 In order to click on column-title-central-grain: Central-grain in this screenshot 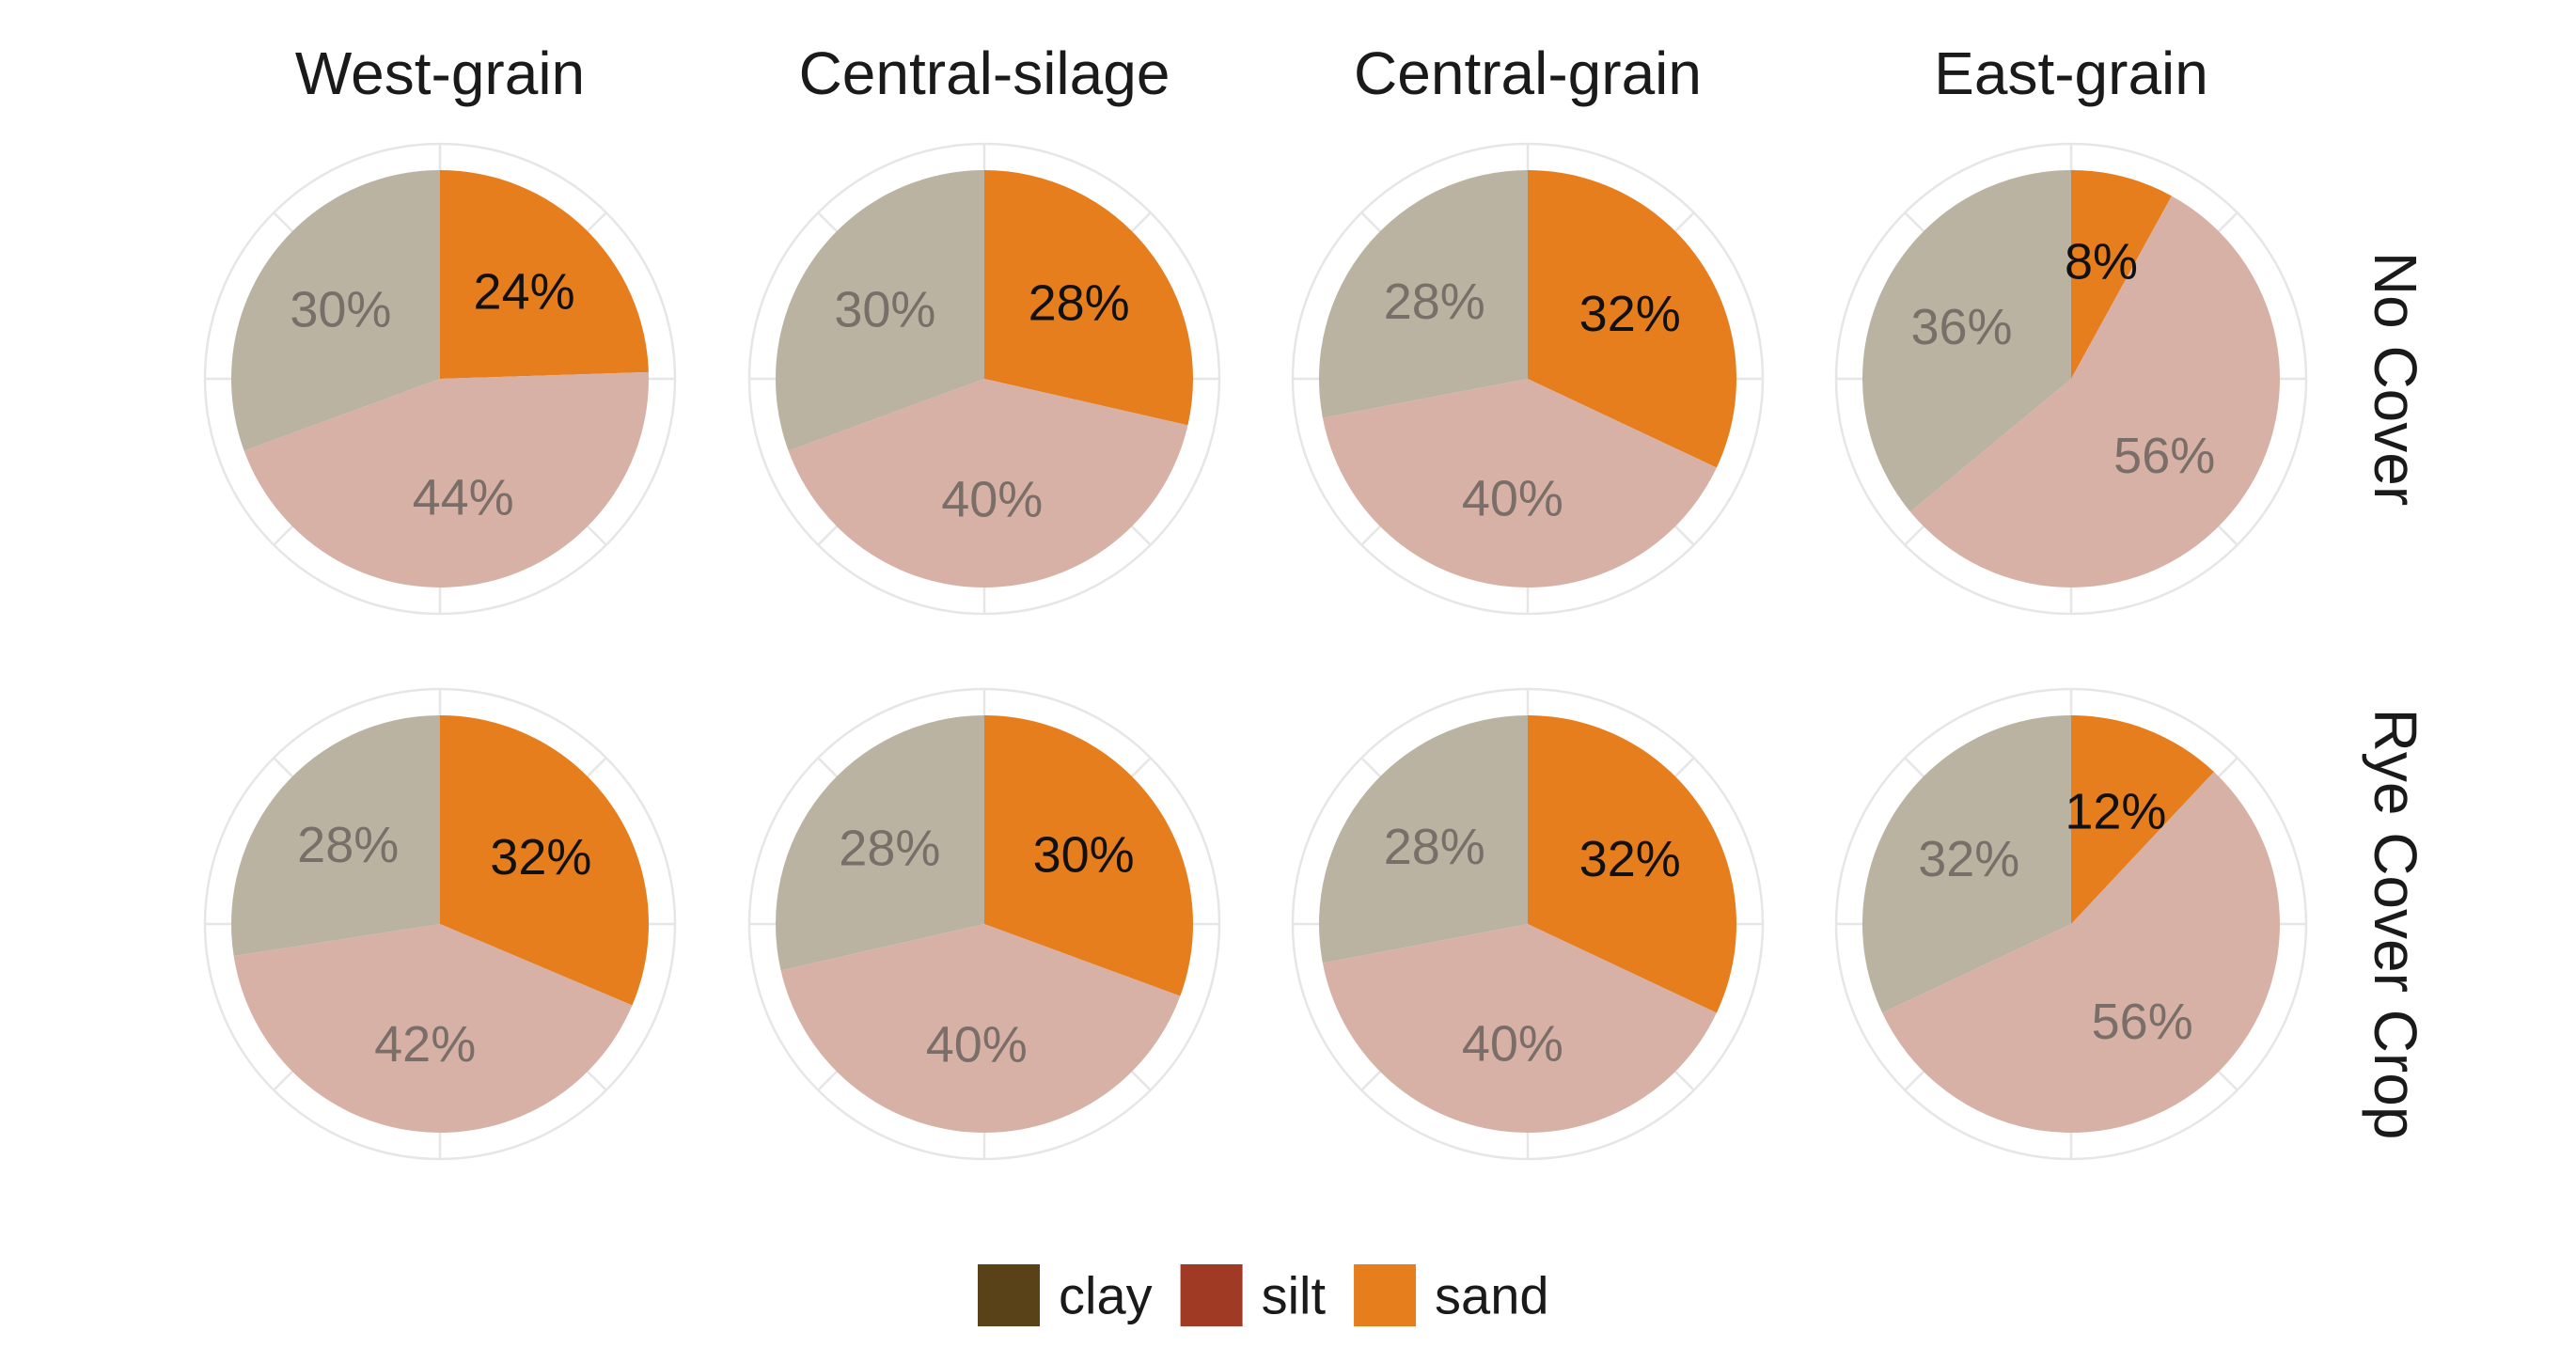, I will do `click(1528, 73)`.